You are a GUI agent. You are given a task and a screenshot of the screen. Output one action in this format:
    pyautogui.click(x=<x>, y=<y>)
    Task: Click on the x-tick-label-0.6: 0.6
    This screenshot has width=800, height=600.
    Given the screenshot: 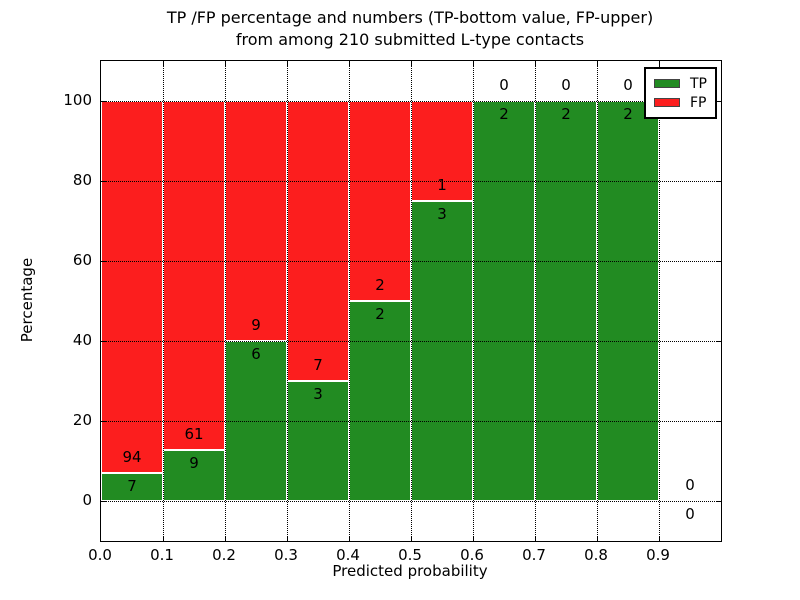 What is the action you would take?
    pyautogui.click(x=472, y=555)
    